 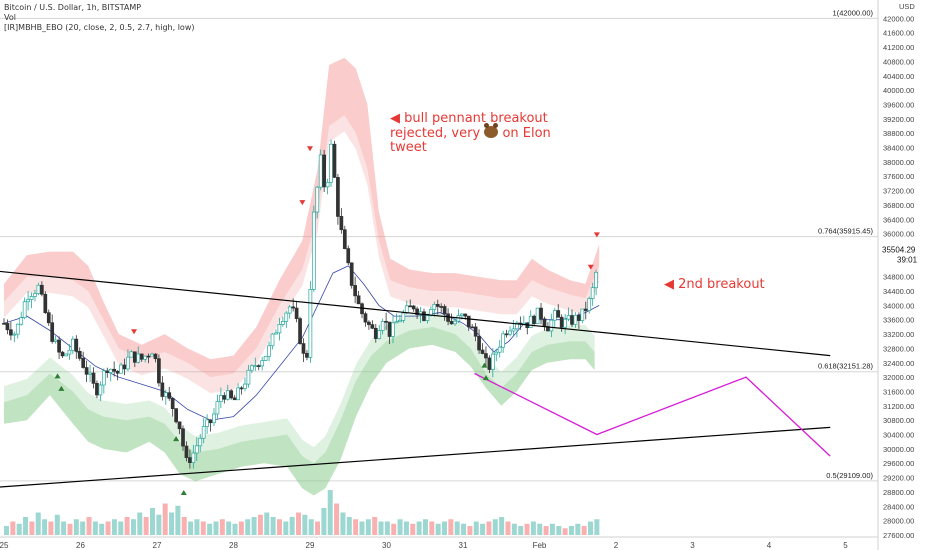 I want to click on current-price-value: 35504.29, so click(x=899, y=249).